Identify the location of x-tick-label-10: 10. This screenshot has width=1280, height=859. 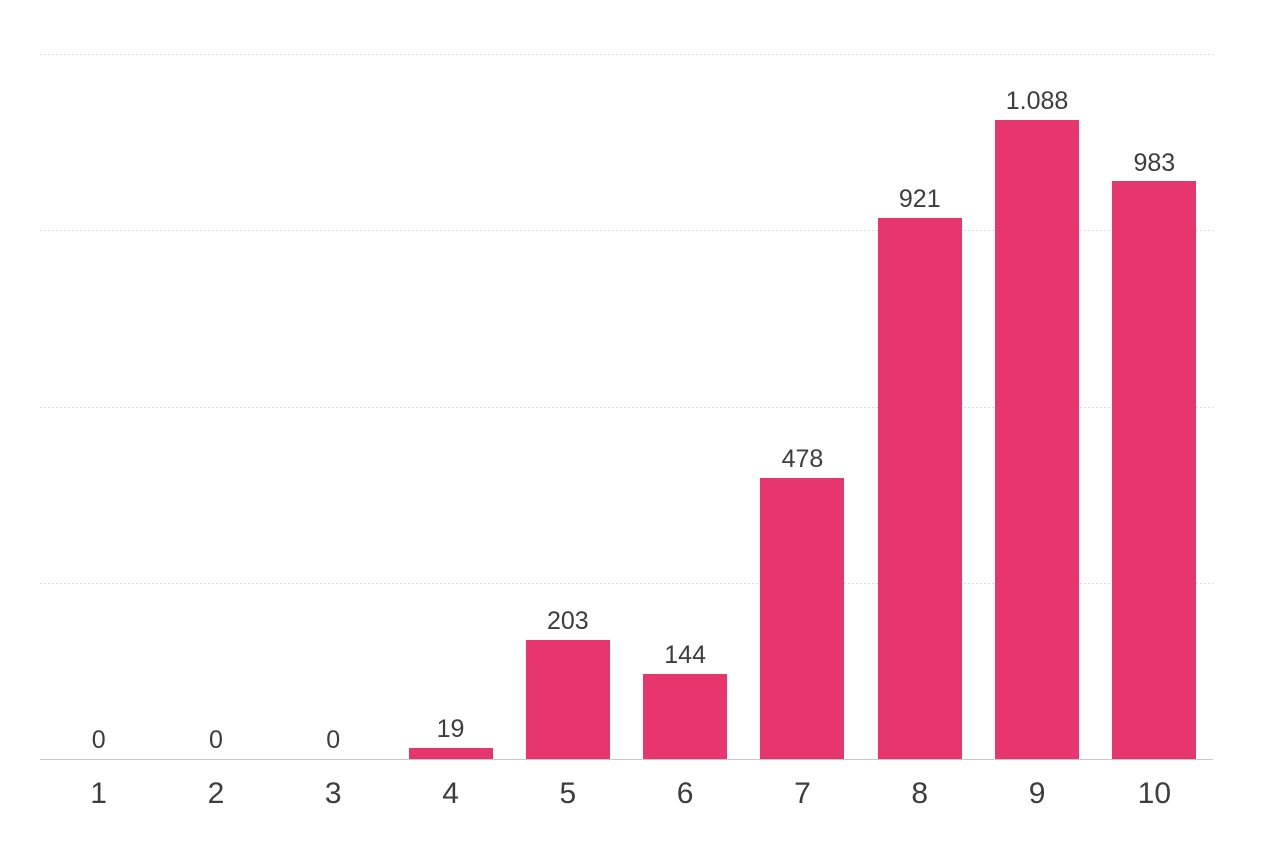
(1154, 793).